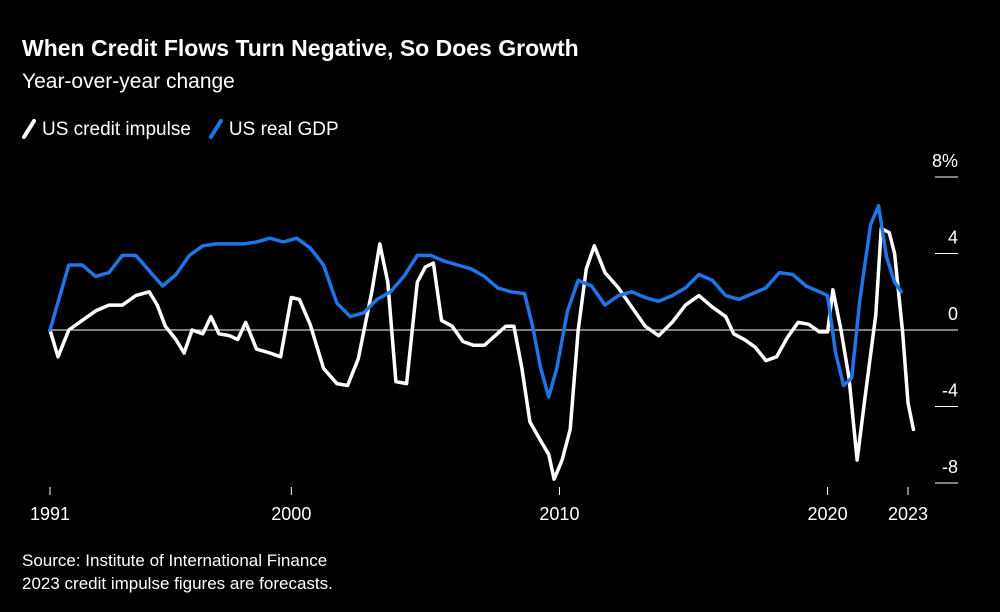 The image size is (1000, 612). Describe the element at coordinates (828, 514) in the screenshot. I see `x-tick-label: 2020` at that location.